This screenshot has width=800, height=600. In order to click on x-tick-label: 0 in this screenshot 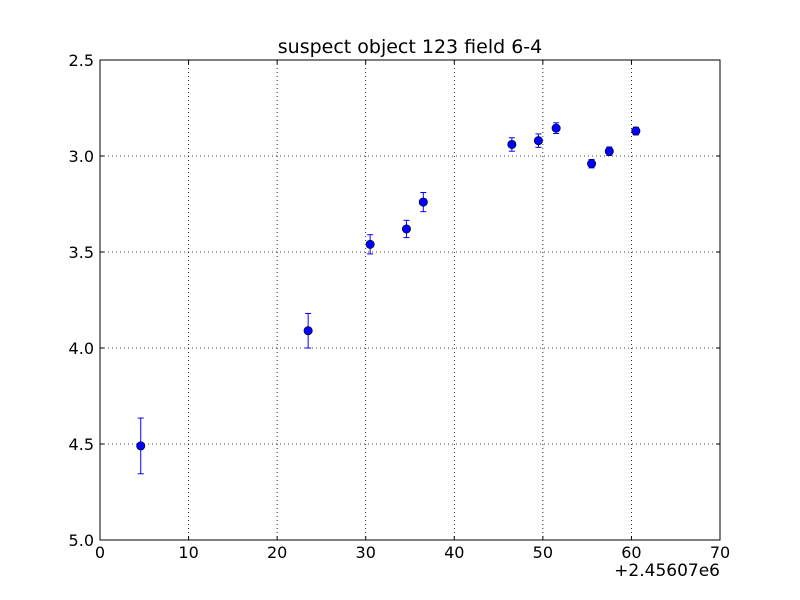, I will do `click(100, 552)`.